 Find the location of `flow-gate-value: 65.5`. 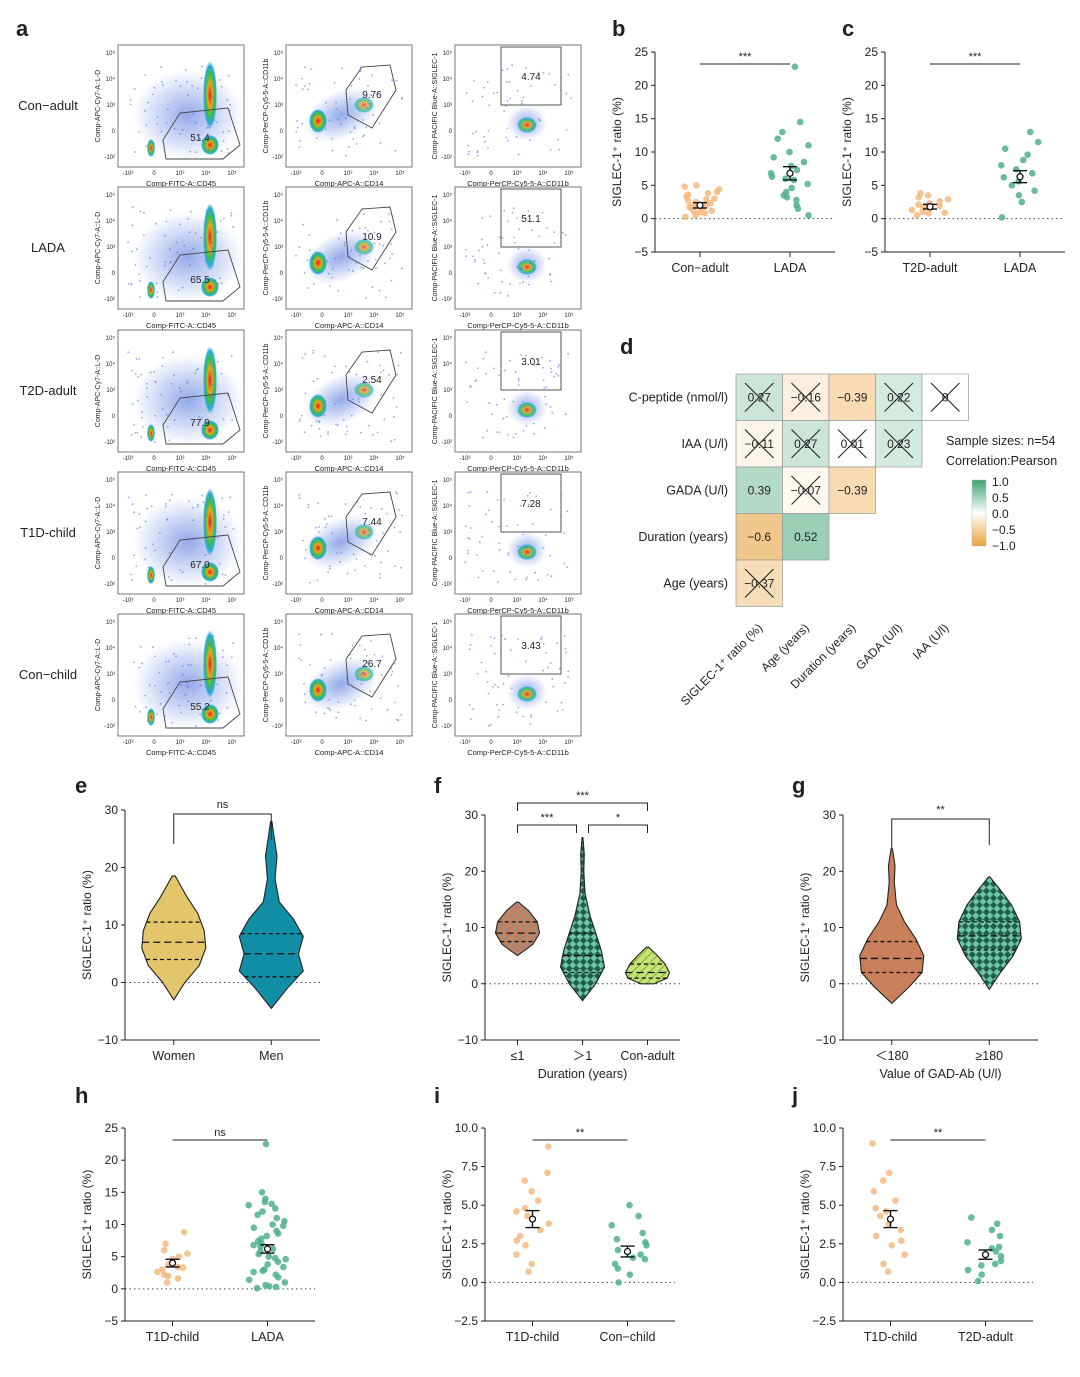

flow-gate-value: 65.5 is located at coordinates (200, 280).